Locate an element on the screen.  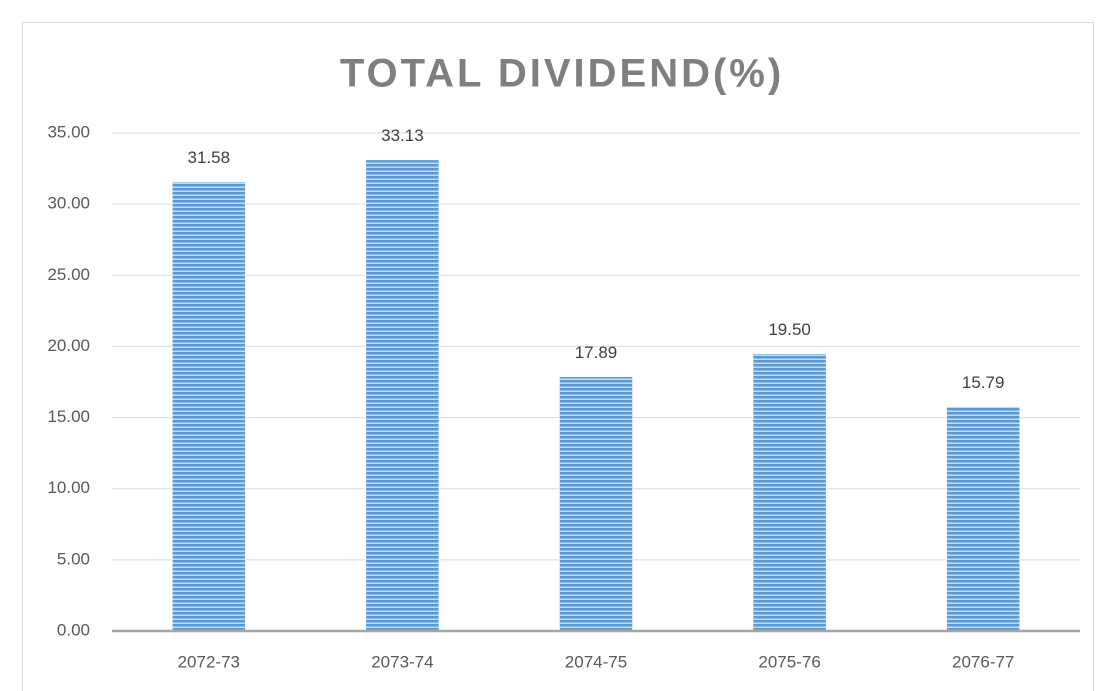
x-tick-label: 2072-73 is located at coordinates (209, 661).